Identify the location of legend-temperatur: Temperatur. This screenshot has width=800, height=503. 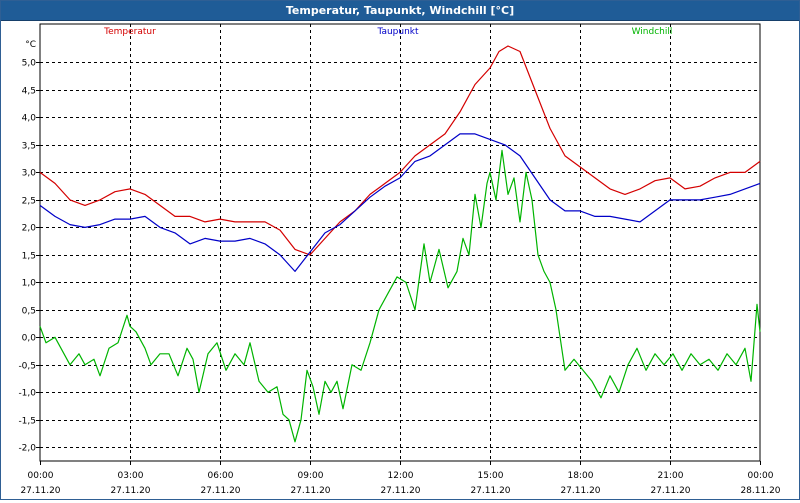
(129, 32).